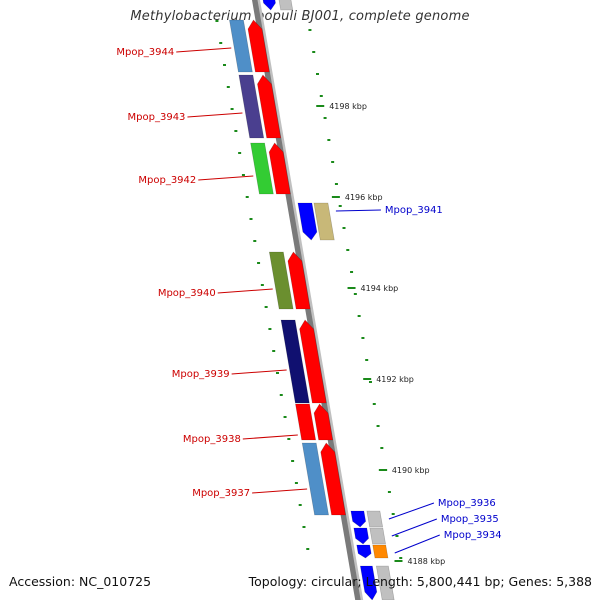 This screenshot has width=600, height=600. Describe the element at coordinates (313, 361) in the screenshot. I see `gene-mpop-3939-arrow` at that location.